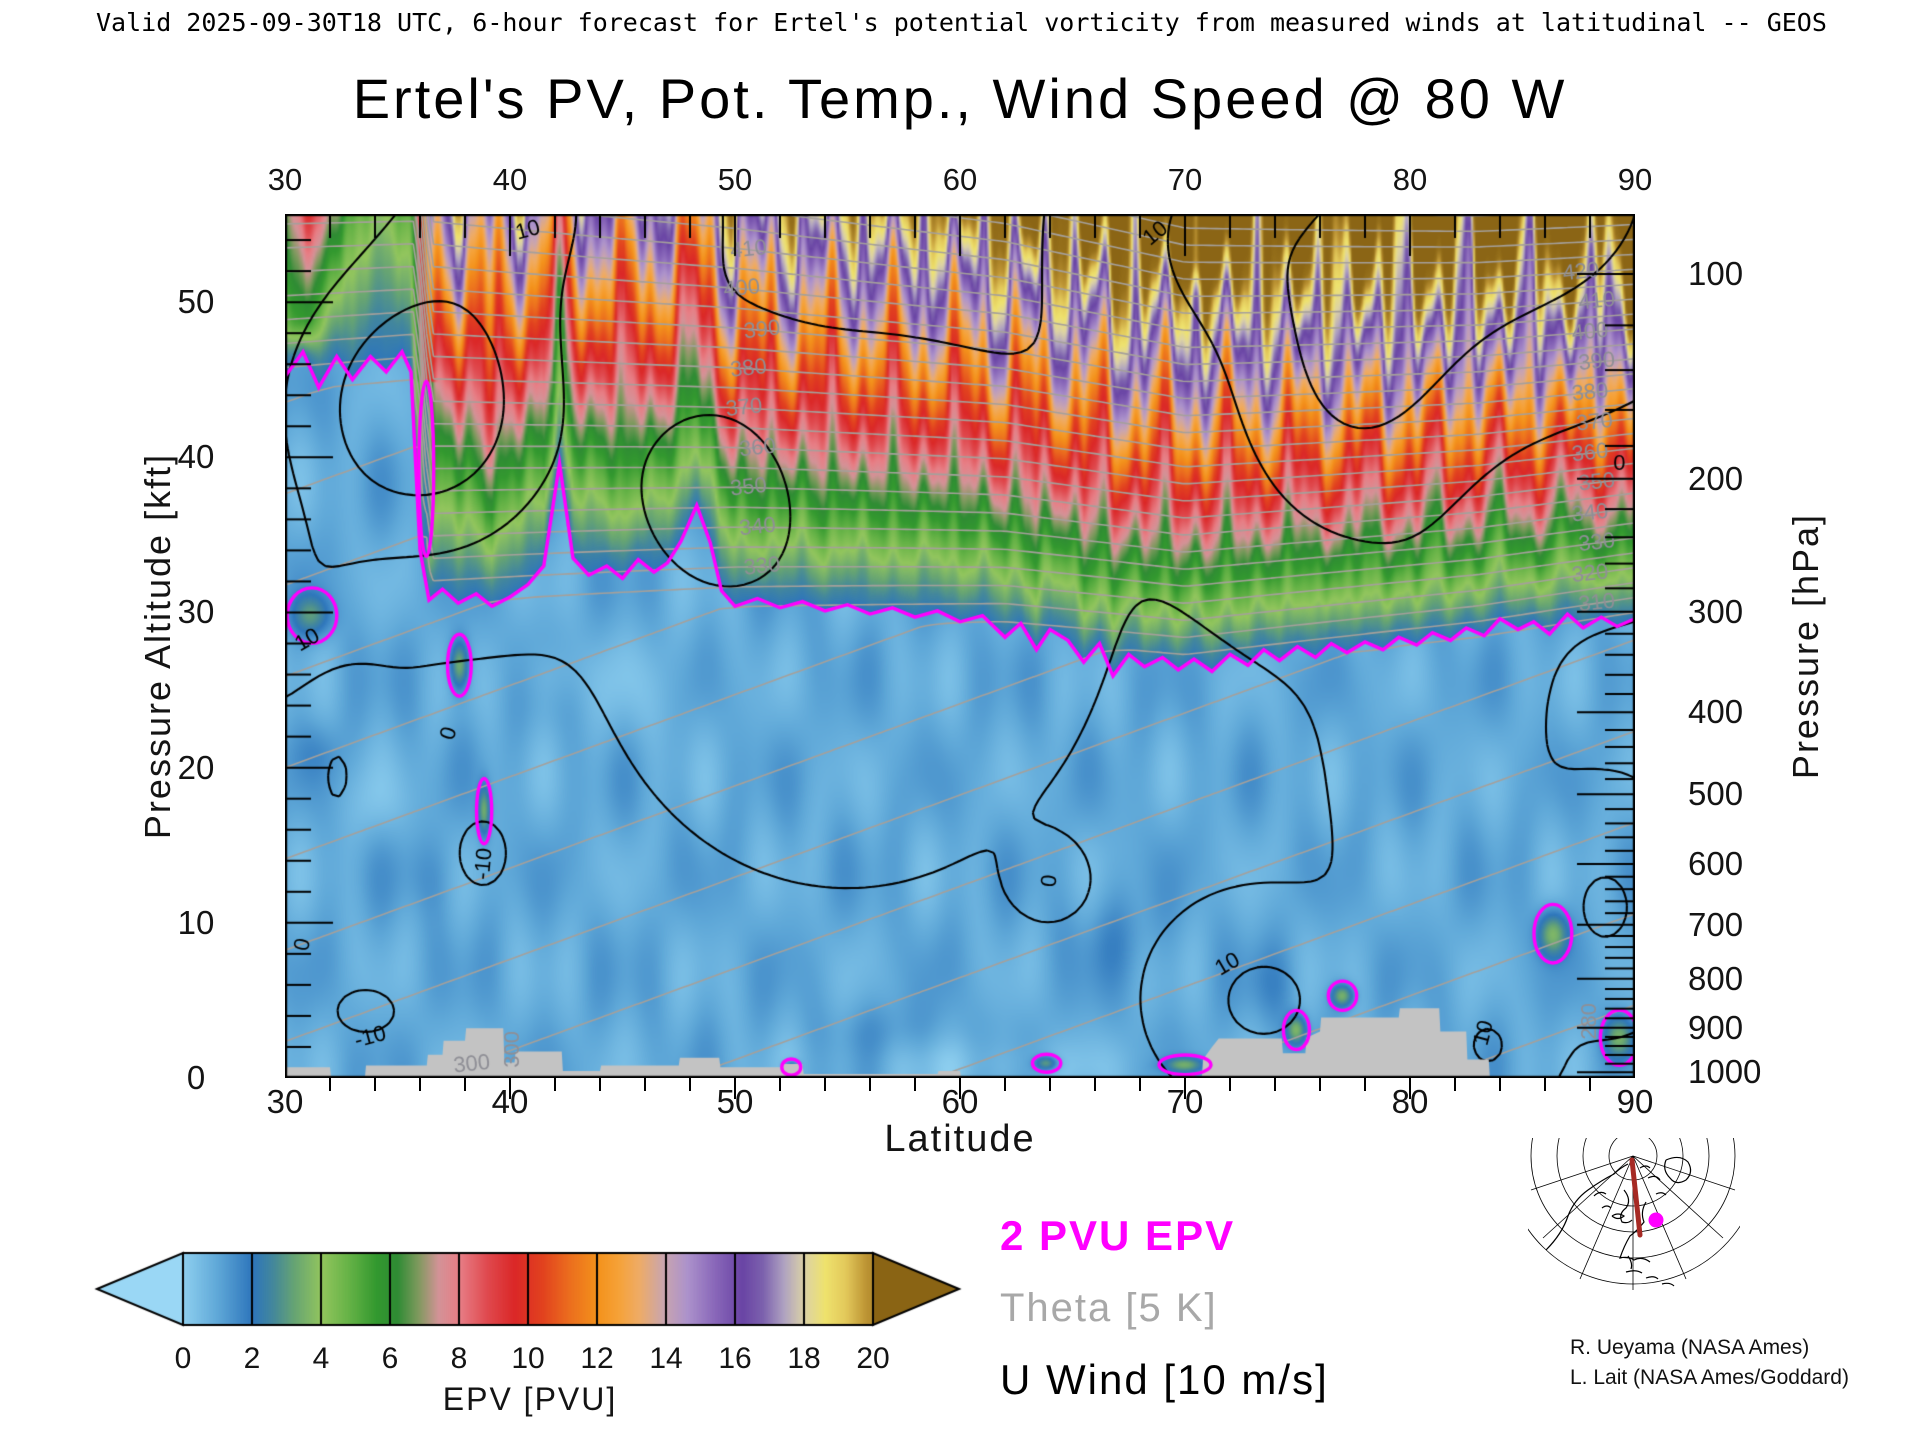 The height and width of the screenshot is (1440, 1920). Describe the element at coordinates (1690, 1347) in the screenshot. I see `credit-line-1: R. Ueyama (NASA Ames)` at that location.